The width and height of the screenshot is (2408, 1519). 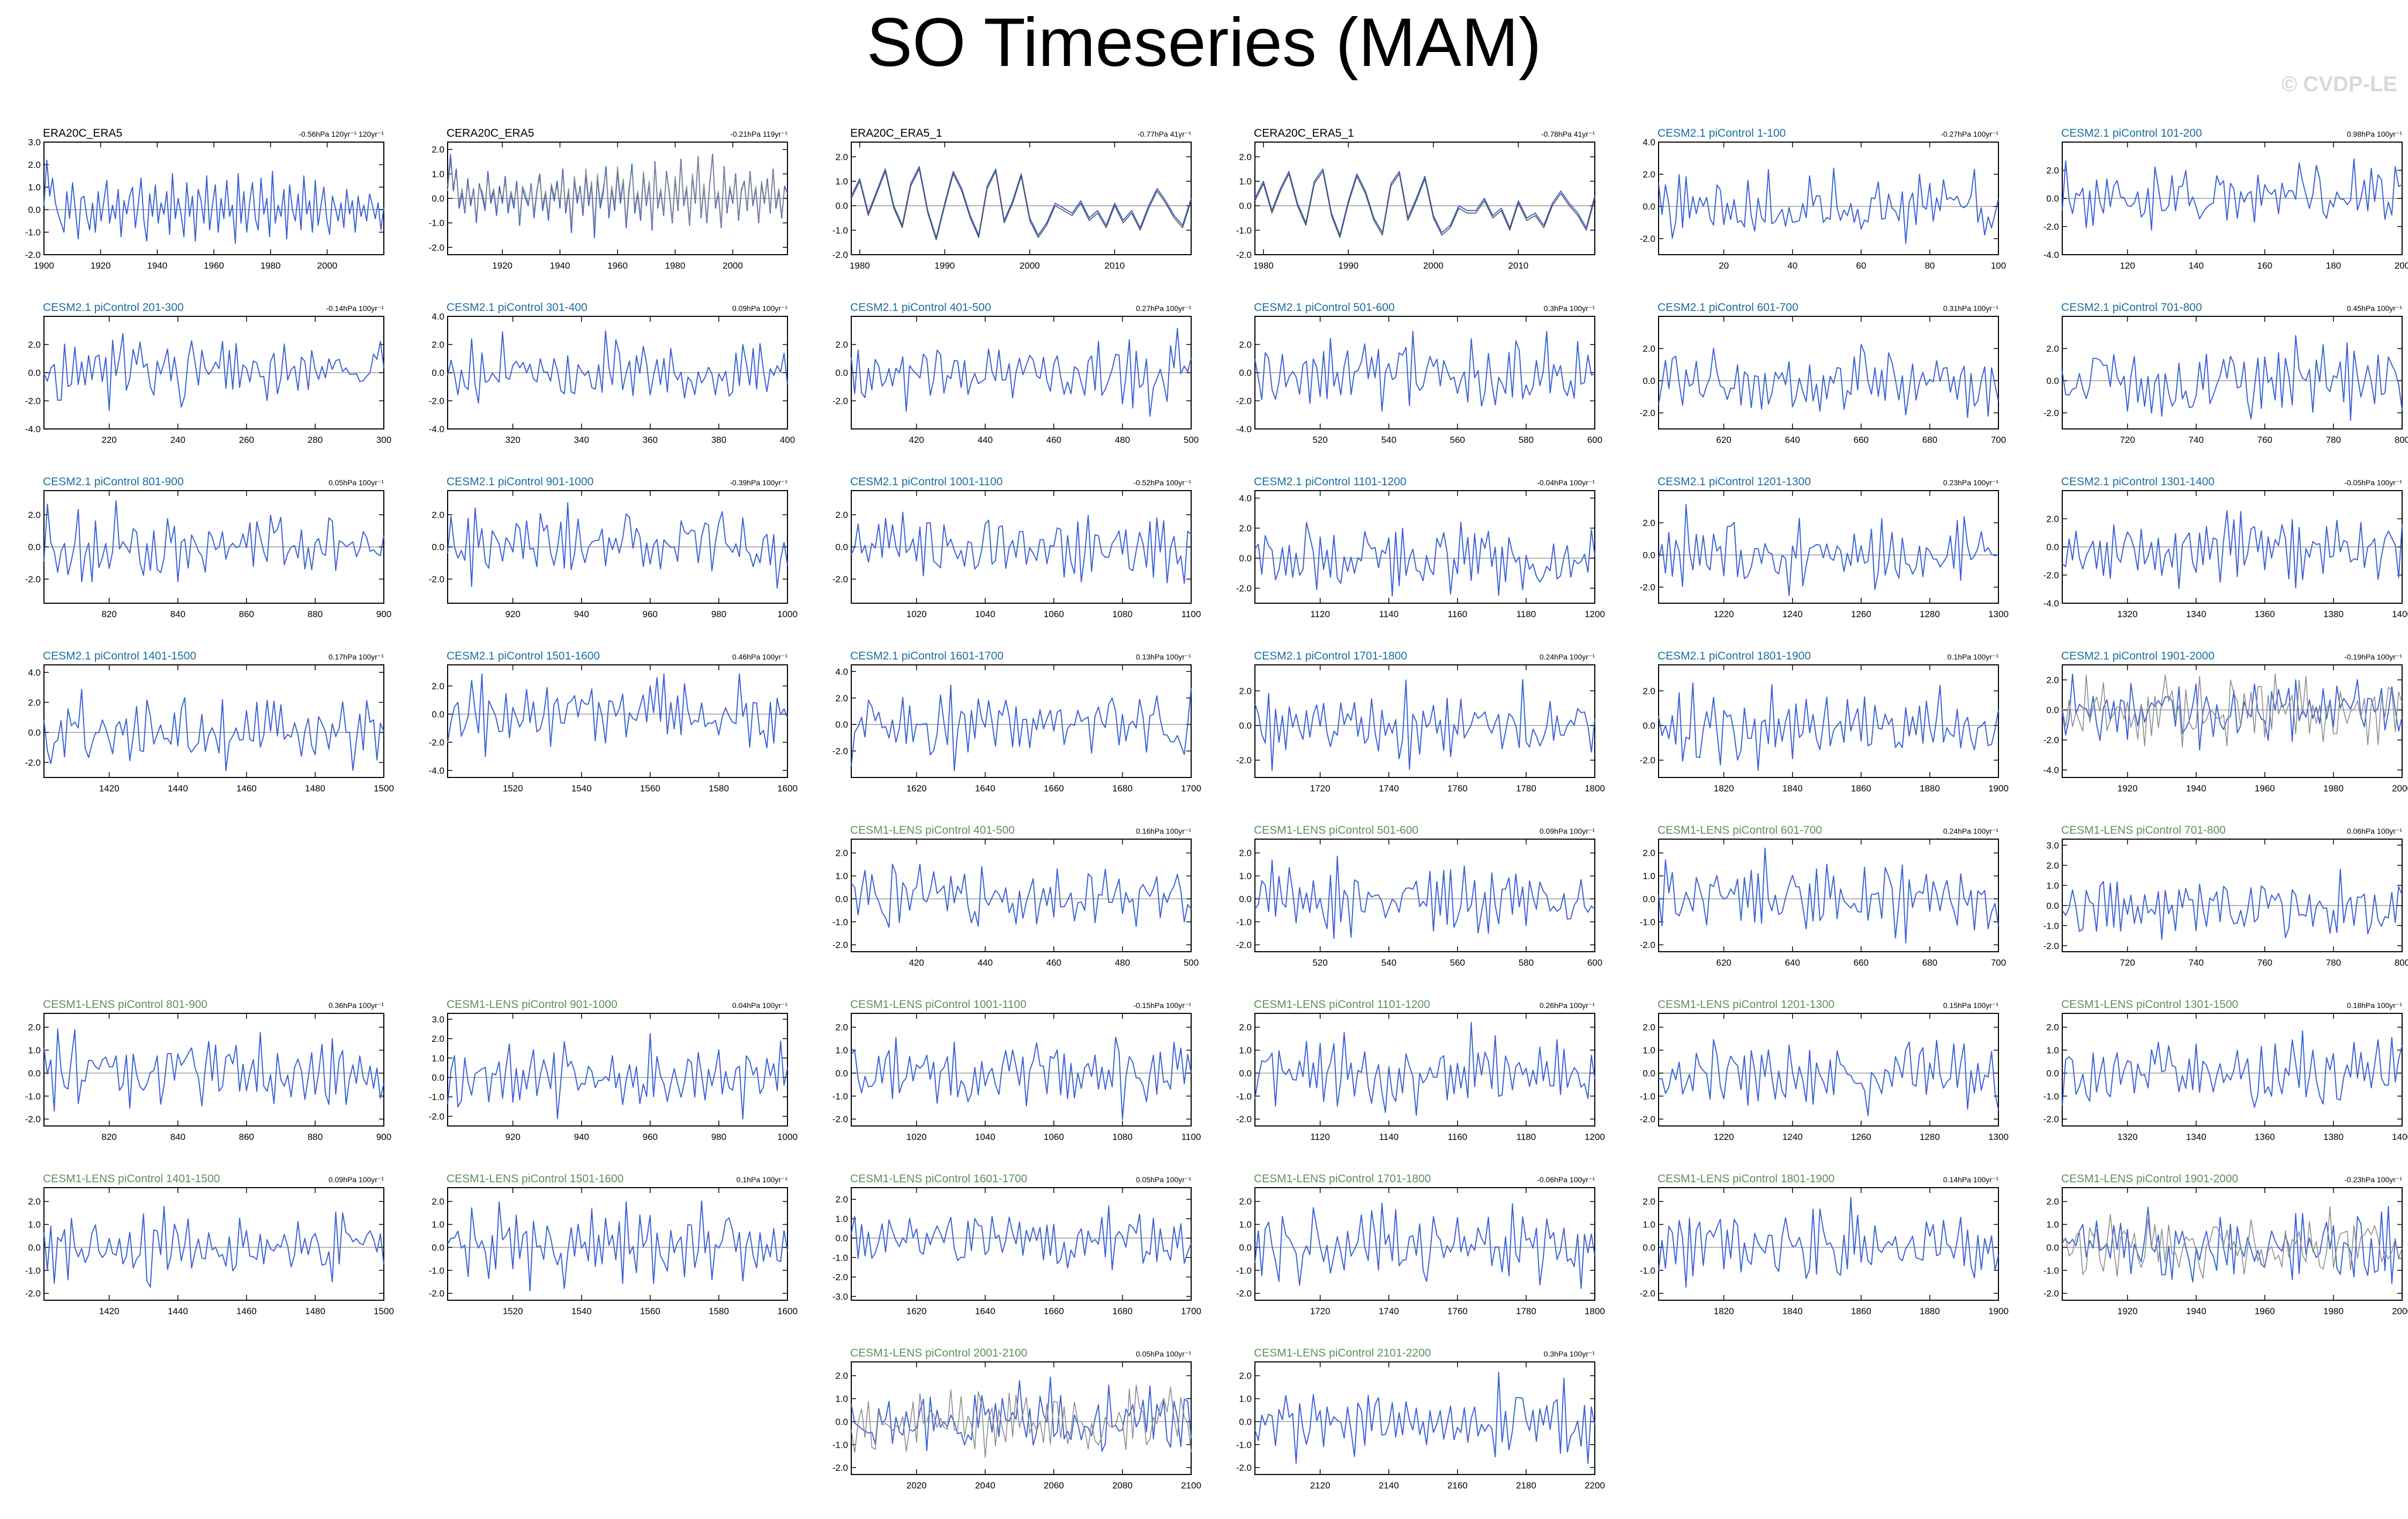 What do you see at coordinates (1595, 1137) in the screenshot?
I see `x-tick-label: 1200` at bounding box center [1595, 1137].